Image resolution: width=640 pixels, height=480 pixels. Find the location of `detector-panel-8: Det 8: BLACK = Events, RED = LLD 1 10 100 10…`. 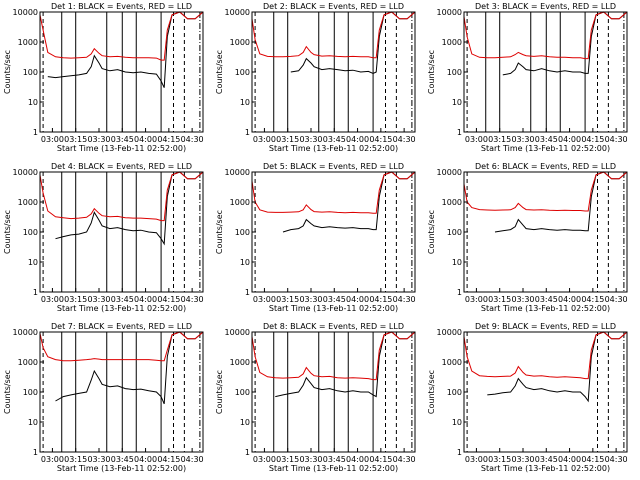

detector-panel-8: Det 8: BLACK = Events, RED = LLD 1 10 100 10… is located at coordinates (315, 397).